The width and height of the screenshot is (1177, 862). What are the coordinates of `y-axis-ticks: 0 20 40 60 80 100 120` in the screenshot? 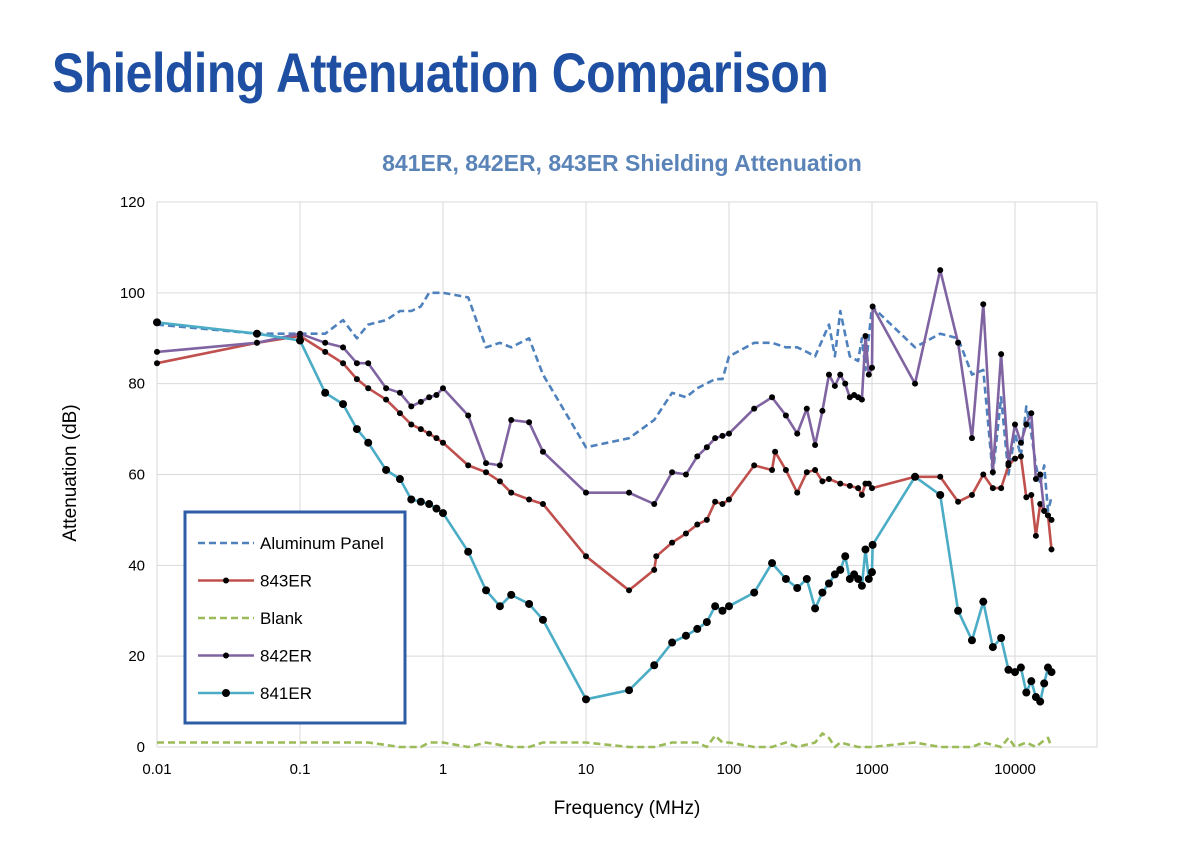 It's located at (132, 475).